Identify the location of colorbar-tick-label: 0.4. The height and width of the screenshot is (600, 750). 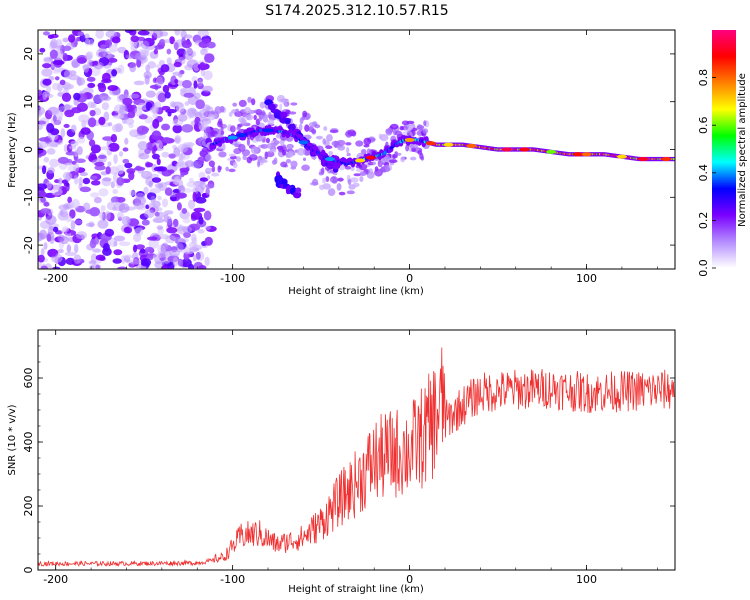
(703, 173).